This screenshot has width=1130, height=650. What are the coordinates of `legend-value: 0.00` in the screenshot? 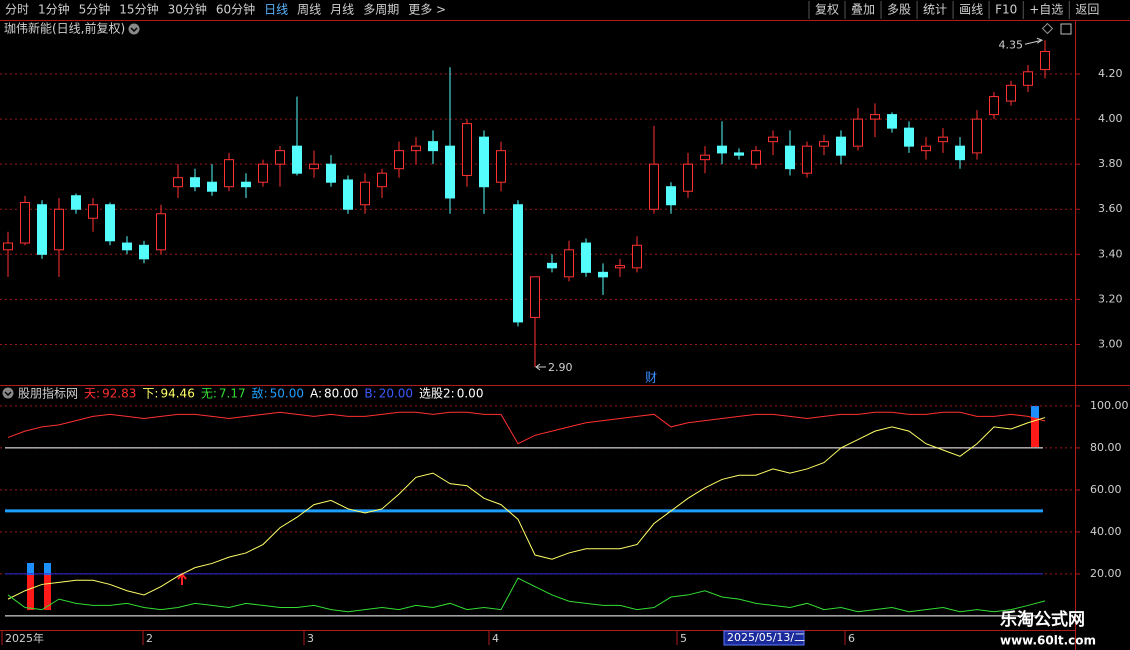 It's located at (470, 394).